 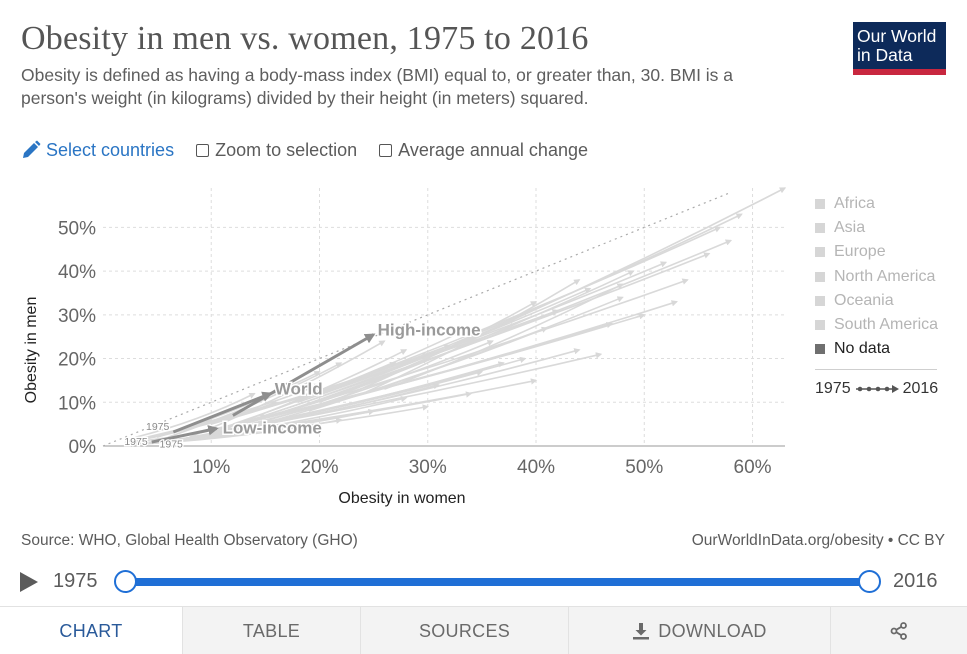 What do you see at coordinates (877, 389) in the screenshot?
I see `arrow-dots-icon` at bounding box center [877, 389].